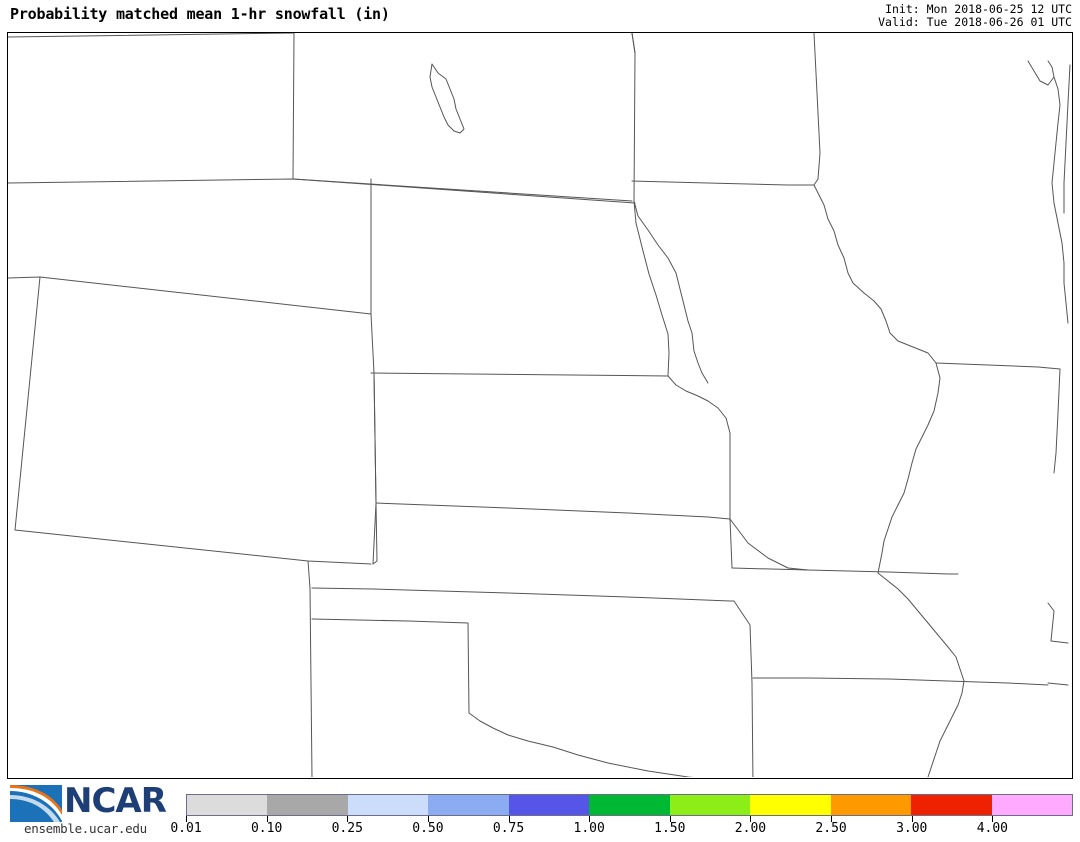 Image resolution: width=1080 pixels, height=842 pixels. I want to click on border-oklahoma-arkansas-east, so click(743, 688).